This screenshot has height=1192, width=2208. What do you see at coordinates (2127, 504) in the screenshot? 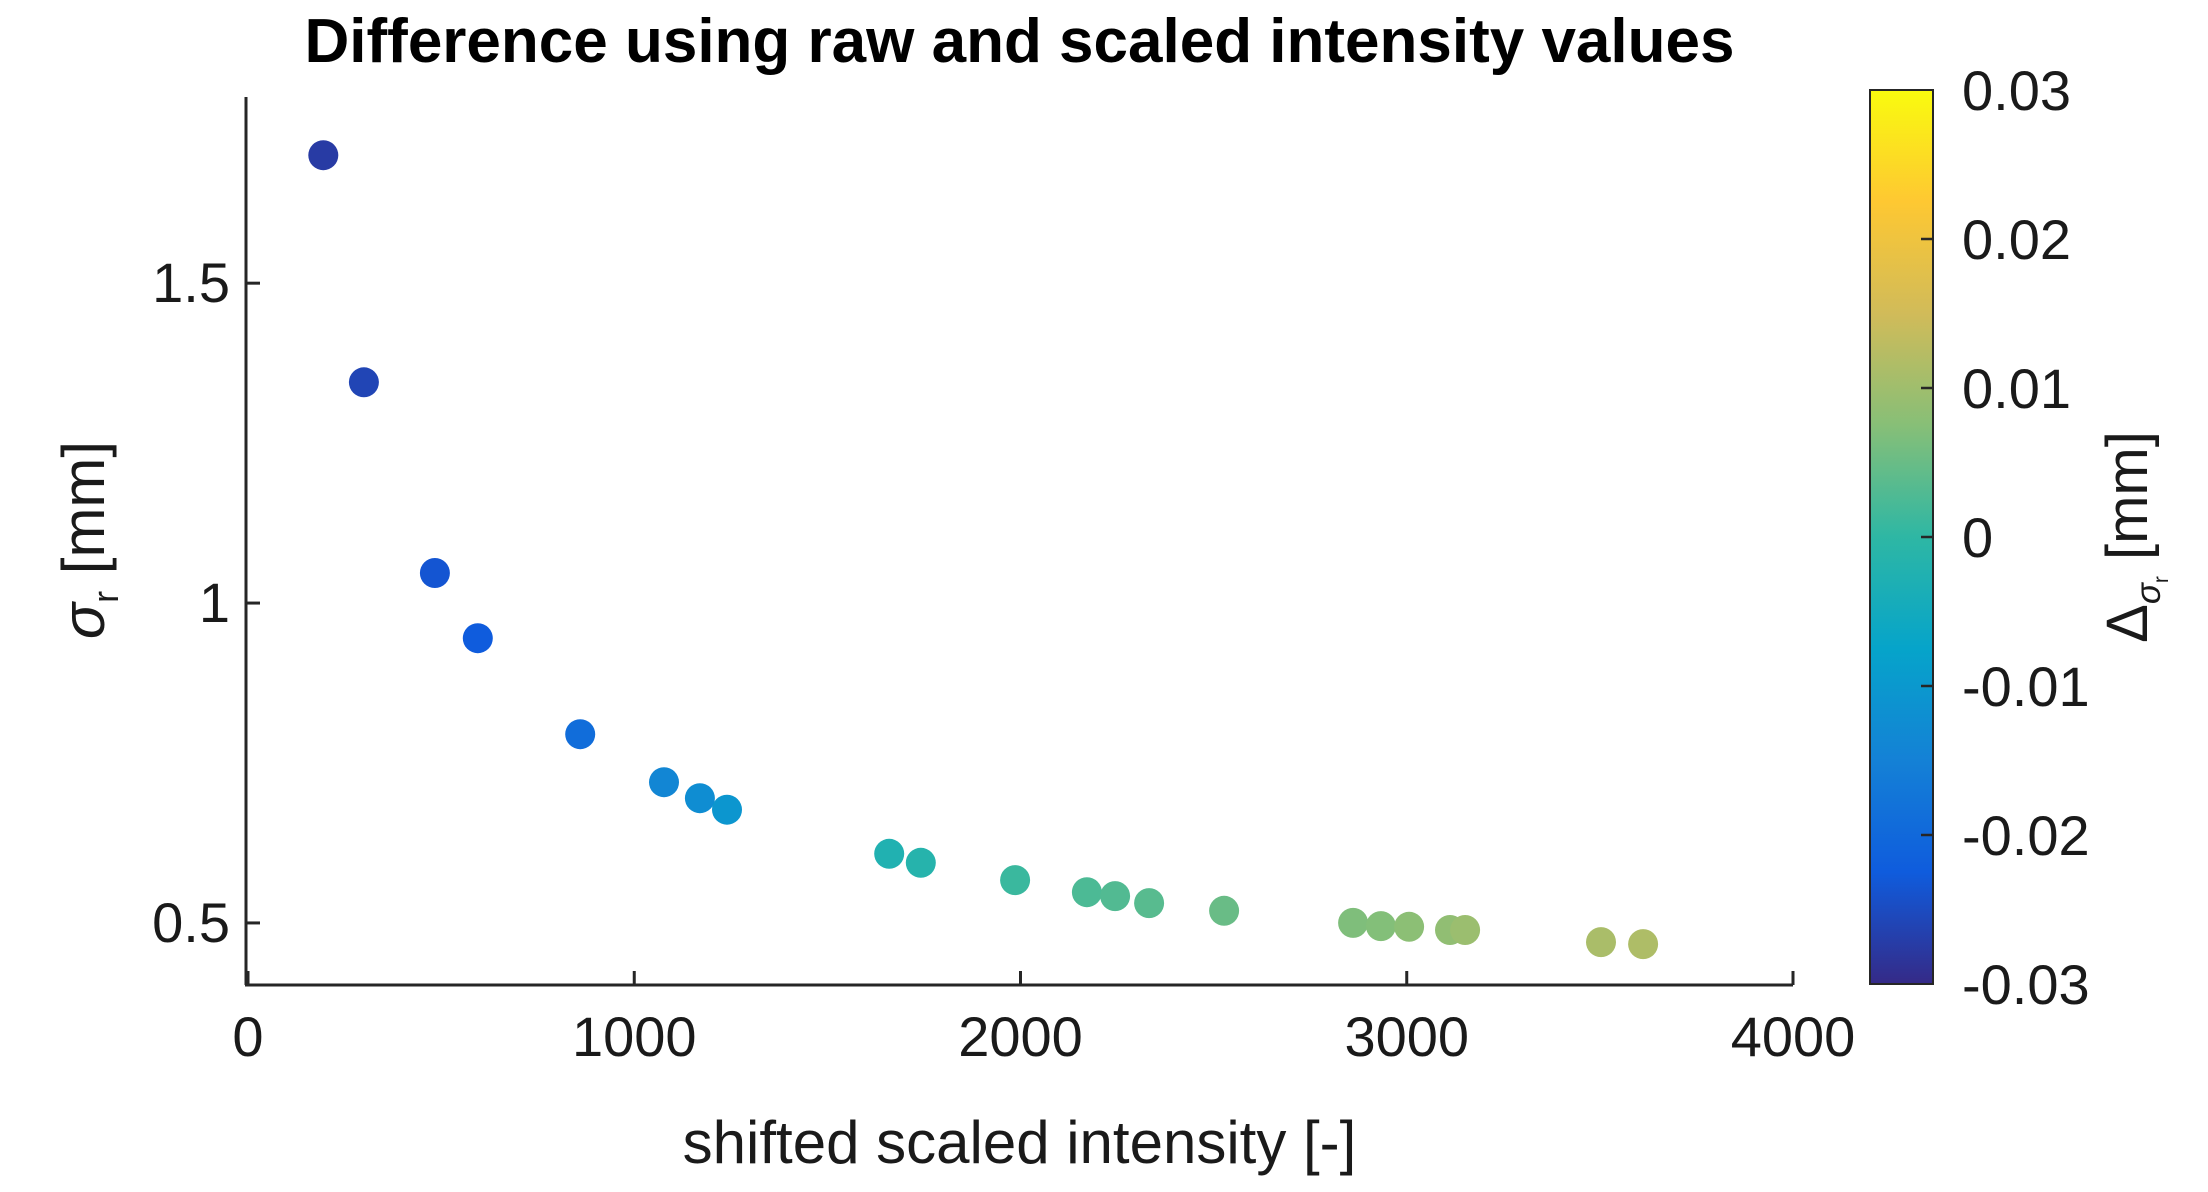
I see `colorbar-unit: [mm]` at bounding box center [2127, 504].